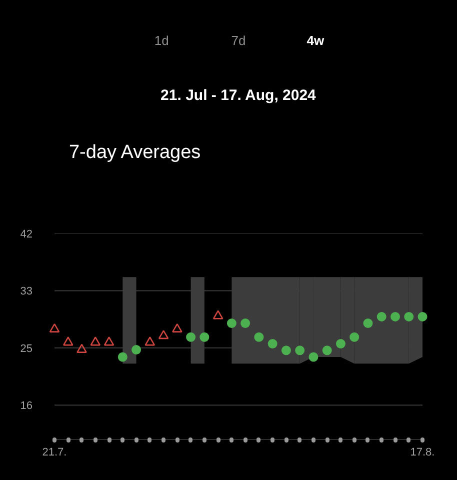 The width and height of the screenshot is (457, 480). What do you see at coordinates (26, 348) in the screenshot?
I see `y-tick-label: 25` at bounding box center [26, 348].